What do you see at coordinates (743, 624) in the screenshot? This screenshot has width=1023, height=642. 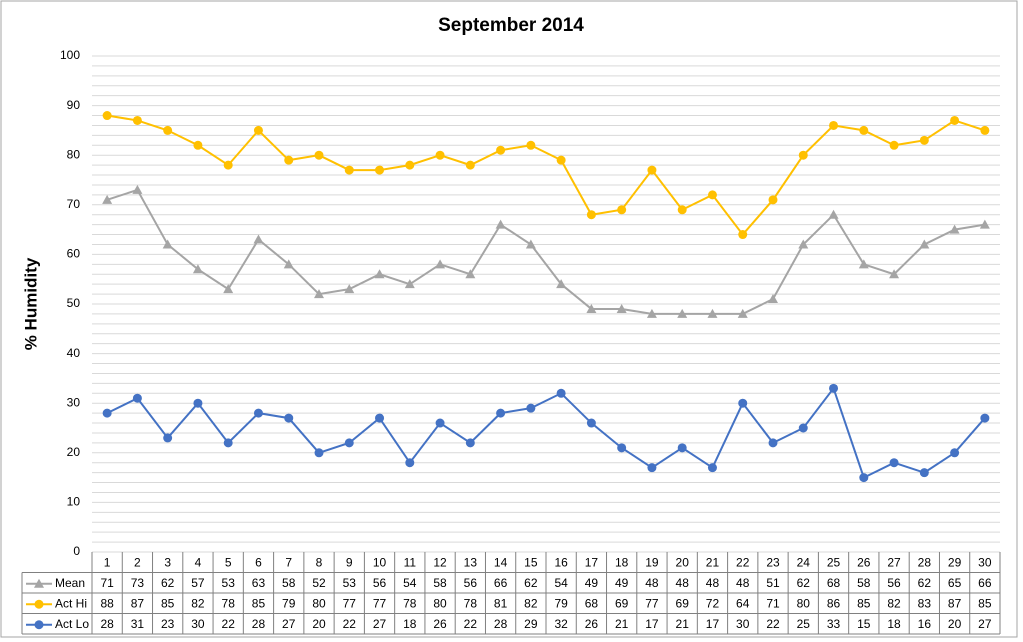 I see `table-value: 30` at bounding box center [743, 624].